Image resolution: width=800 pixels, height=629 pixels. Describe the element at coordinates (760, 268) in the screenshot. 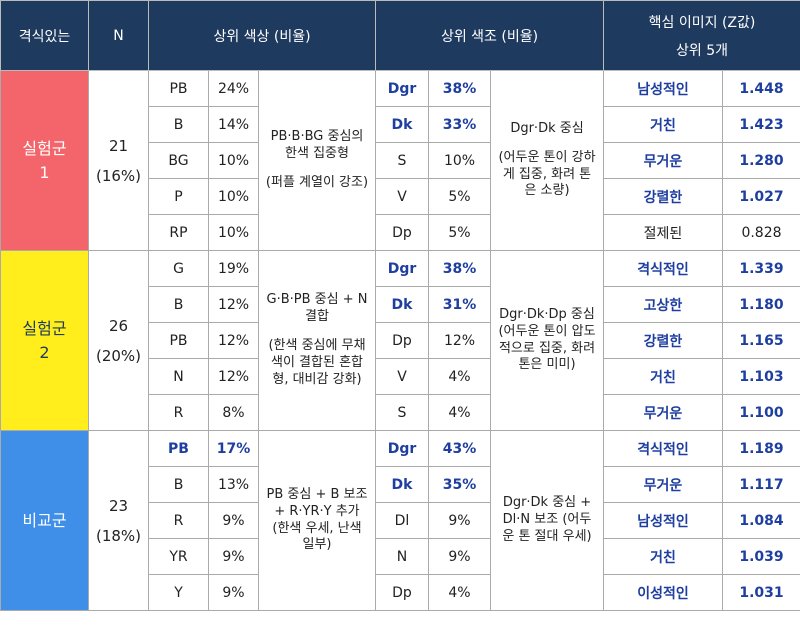

I see `z-value: 1.339` at that location.